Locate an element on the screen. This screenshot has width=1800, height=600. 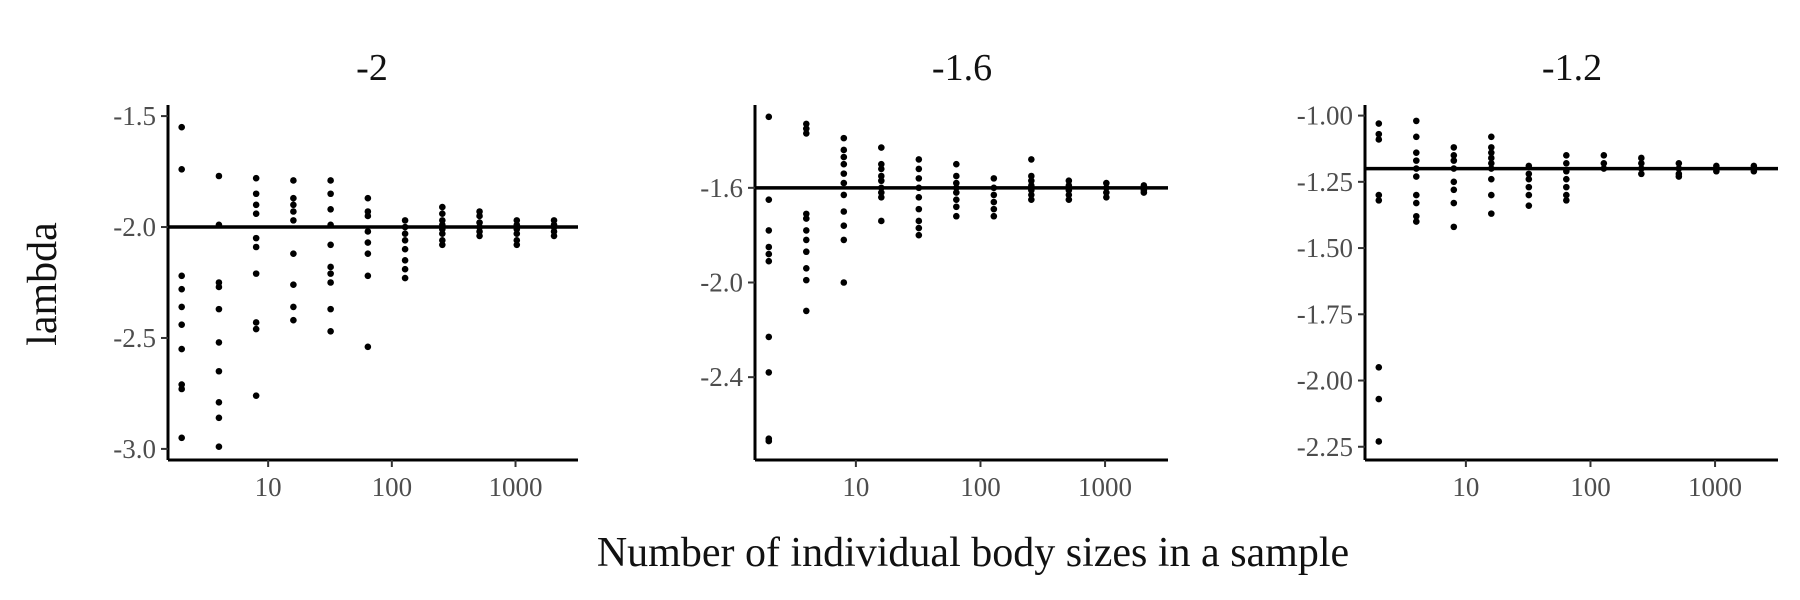
y-tick-label: -3.0 is located at coordinates (134, 449).